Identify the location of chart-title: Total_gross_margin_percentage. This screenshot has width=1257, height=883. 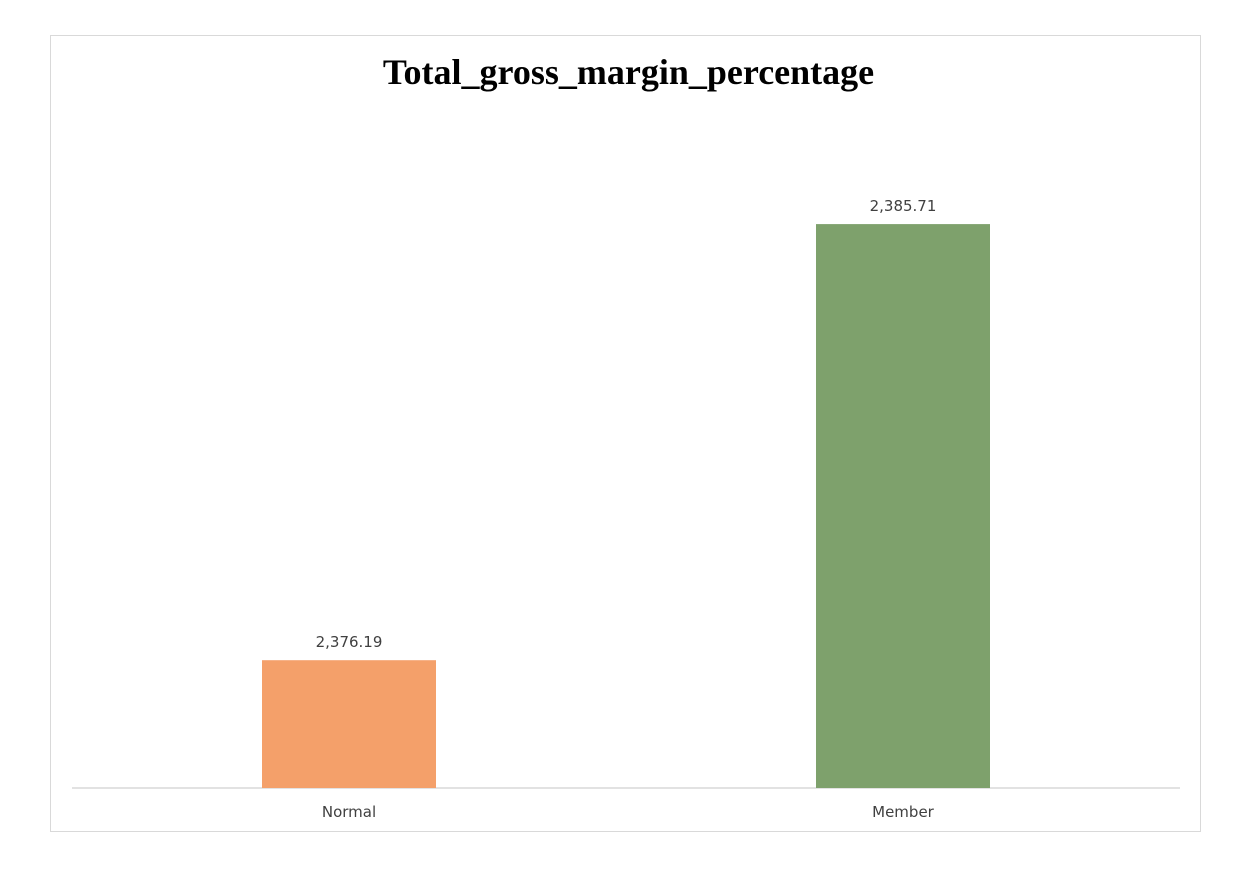
(628, 72).